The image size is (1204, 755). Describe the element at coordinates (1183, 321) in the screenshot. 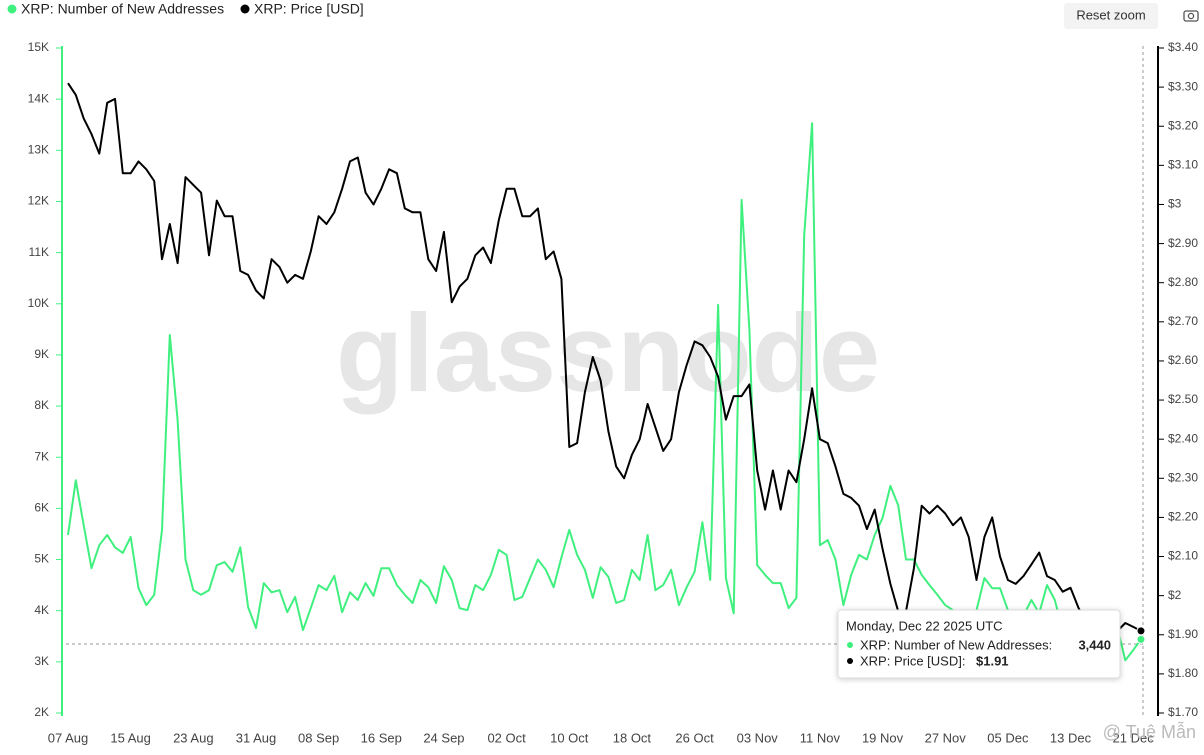

I see `y2-tick-label: $2.70` at that location.